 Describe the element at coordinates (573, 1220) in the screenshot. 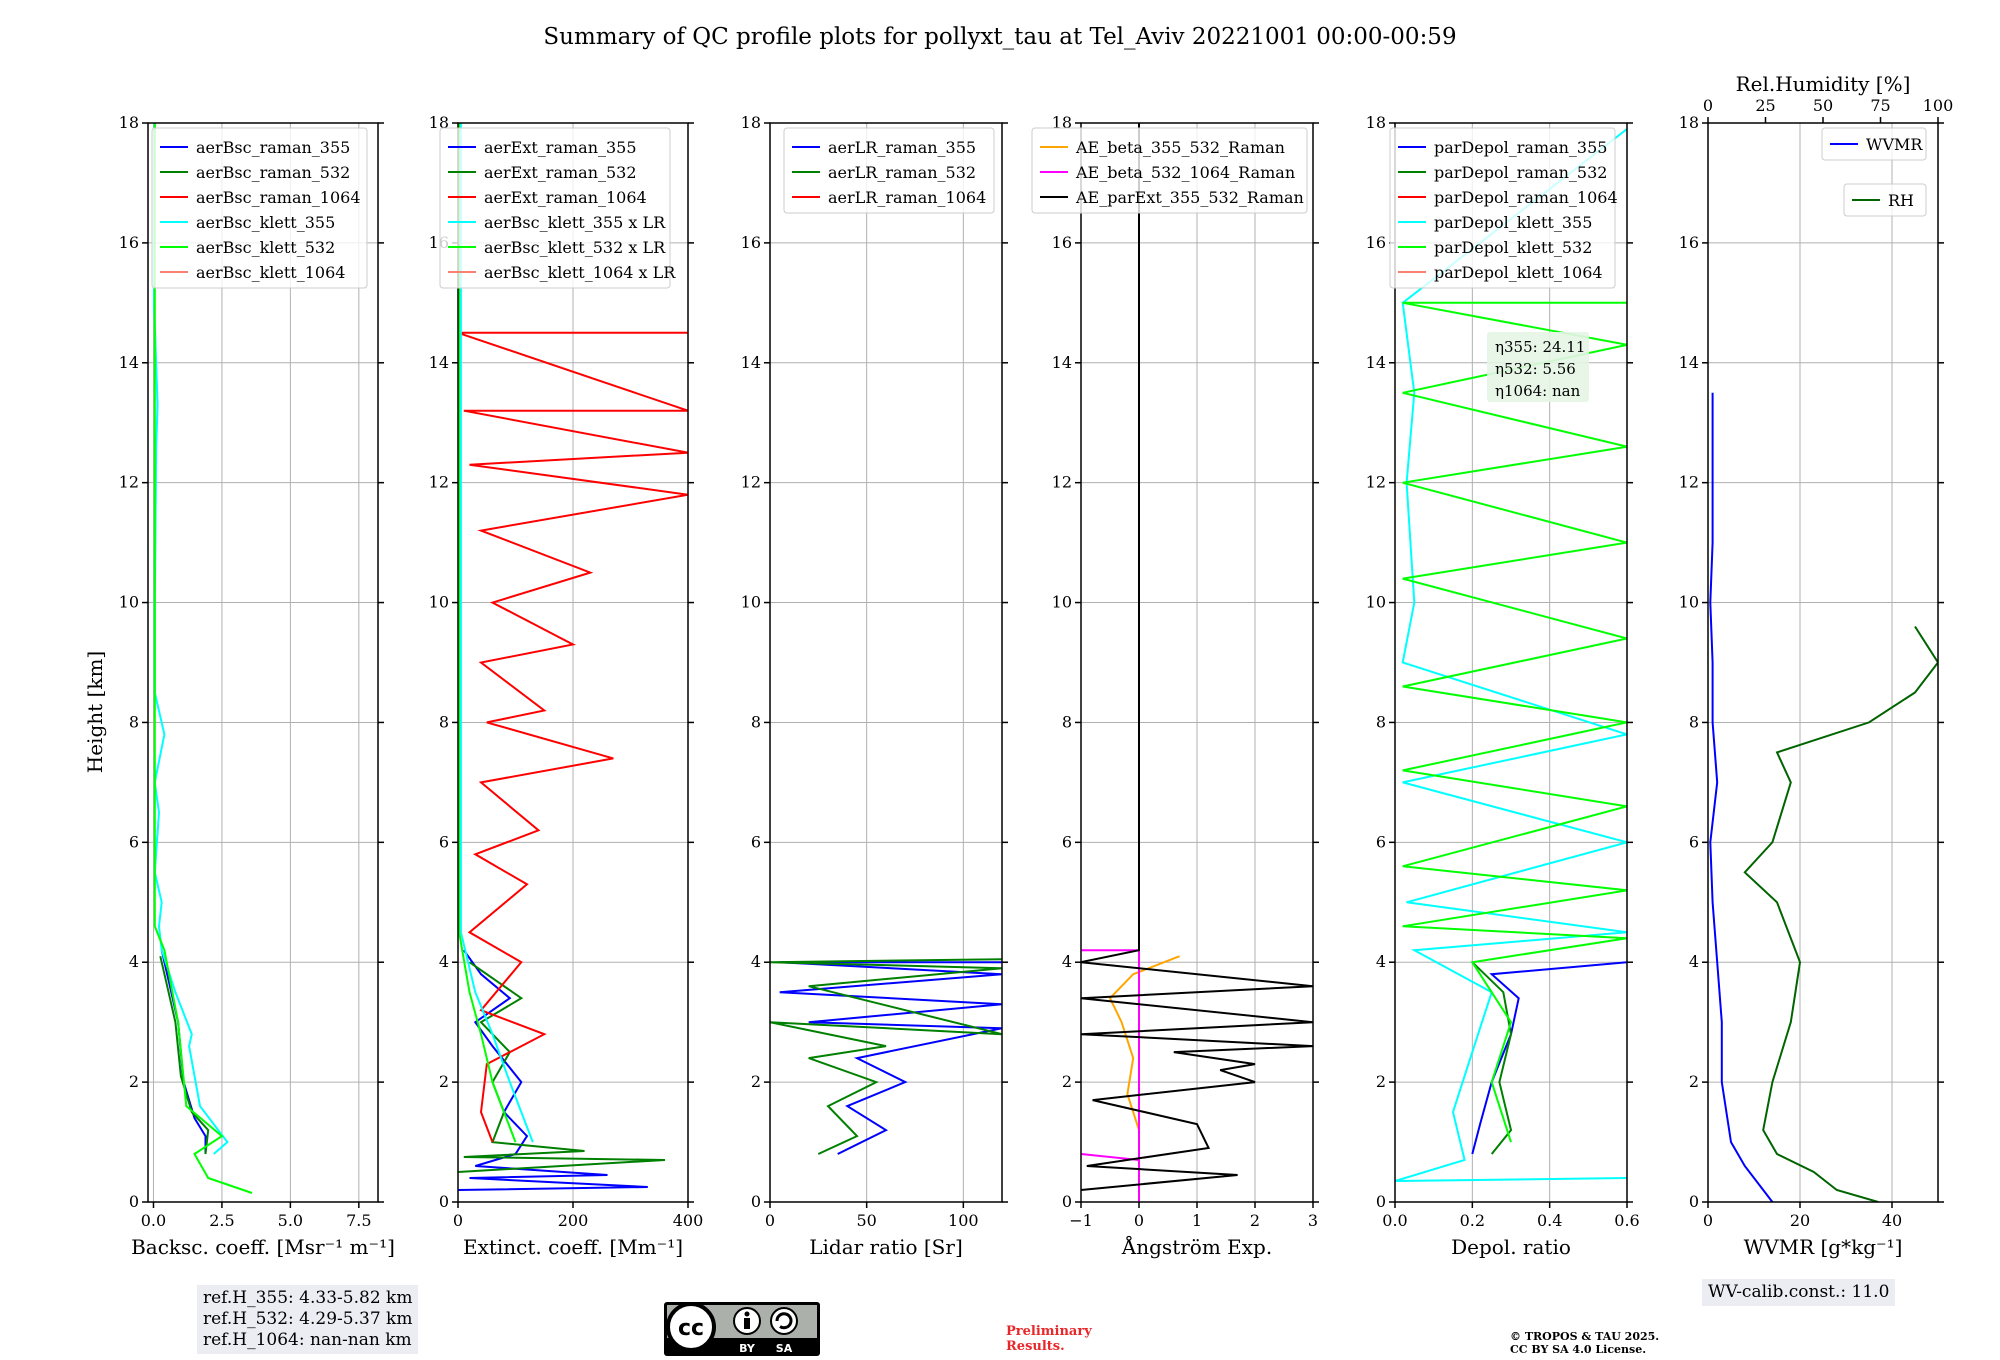

I see `x-tick-label: 200` at that location.